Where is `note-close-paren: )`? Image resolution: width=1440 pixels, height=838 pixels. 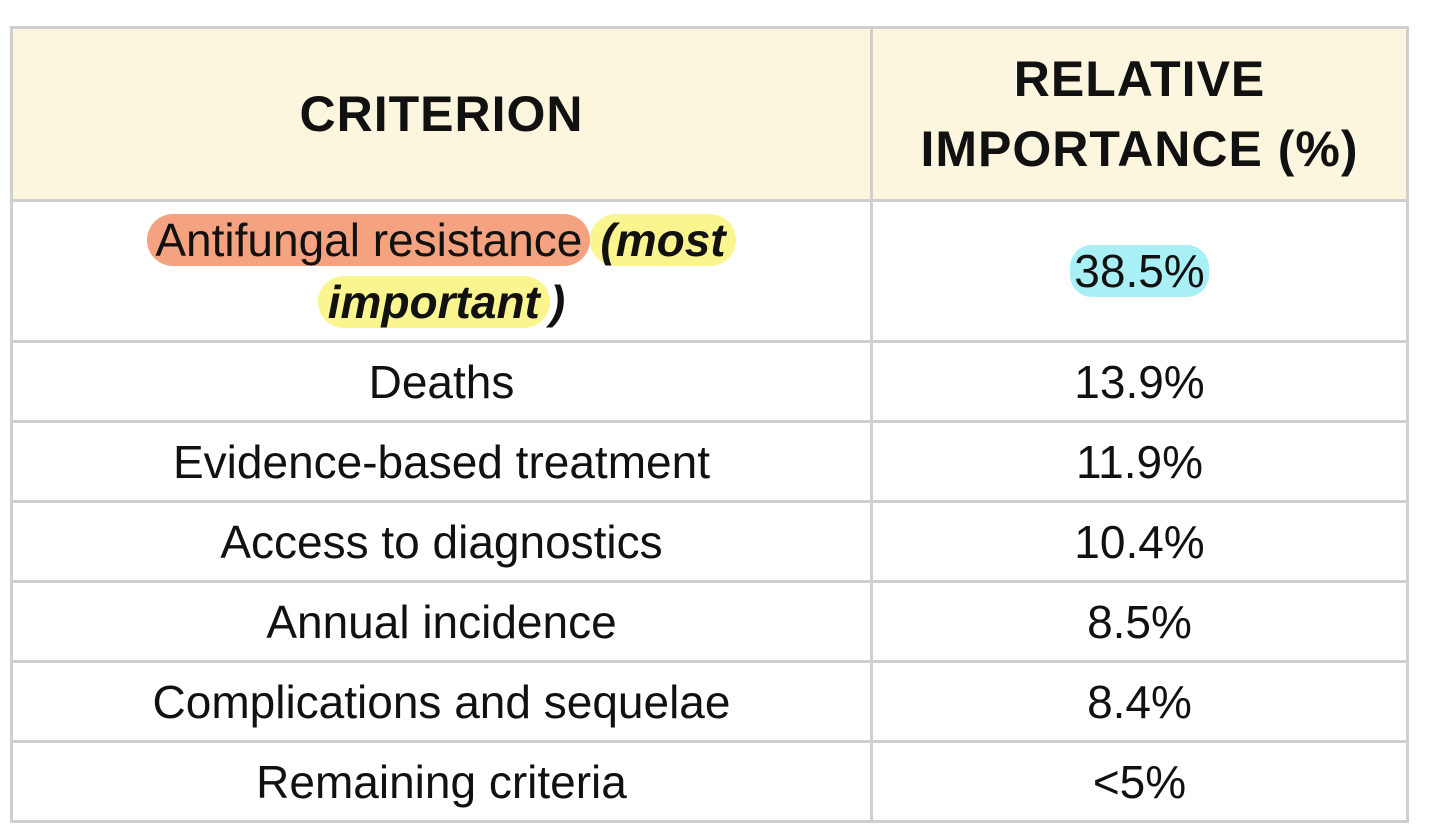
note-close-paren: ) is located at coordinates (557, 302).